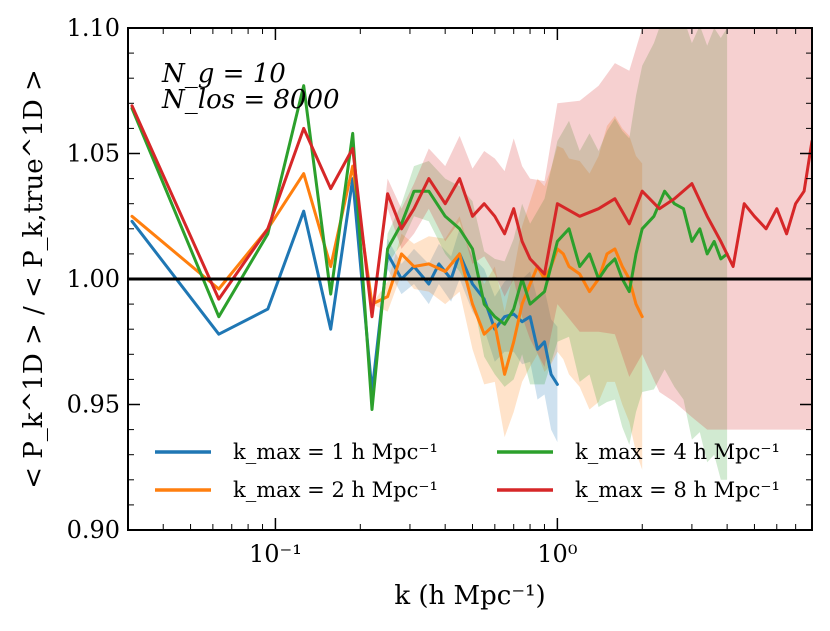  What do you see at coordinates (677, 452) in the screenshot?
I see `legend-label-3: k_max = 4 h Mpc⁻¹` at bounding box center [677, 452].